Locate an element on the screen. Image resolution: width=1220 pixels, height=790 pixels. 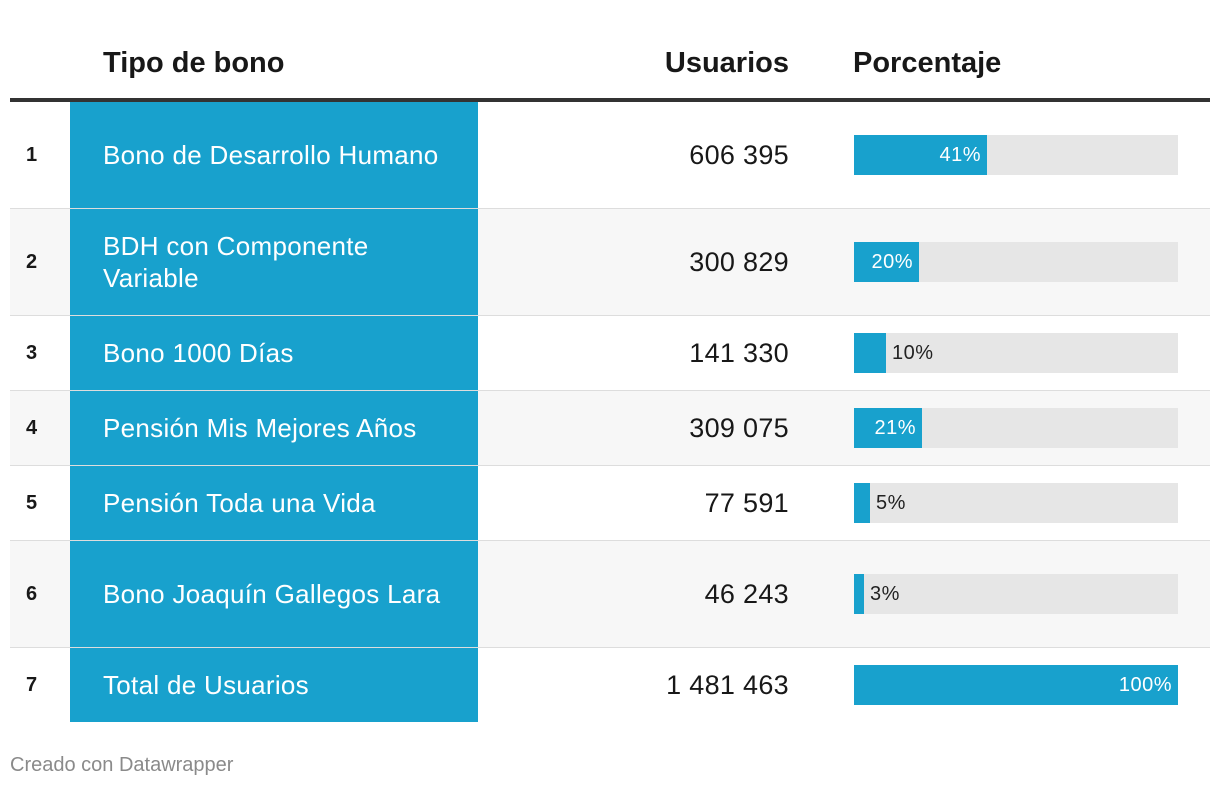
bono-type-label: Total de Usuarios is located at coordinates (206, 685).